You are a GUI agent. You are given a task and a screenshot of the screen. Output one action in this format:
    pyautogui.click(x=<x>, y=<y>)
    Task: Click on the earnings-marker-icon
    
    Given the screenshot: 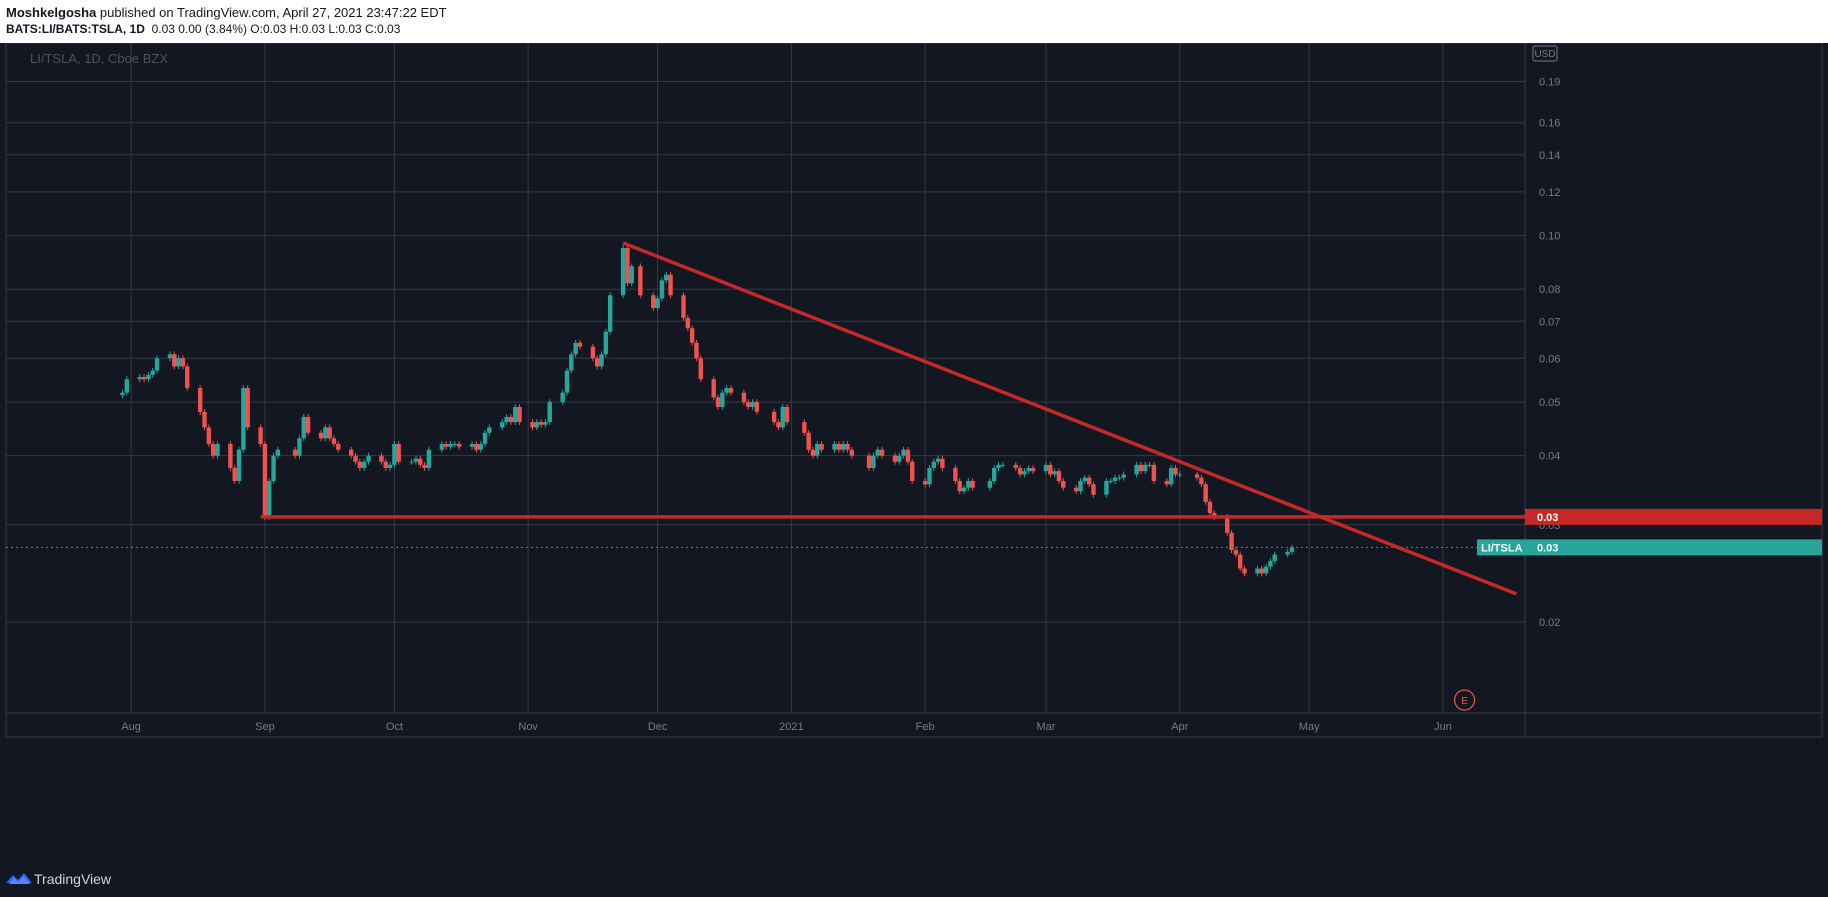 What is the action you would take?
    pyautogui.click(x=1464, y=700)
    